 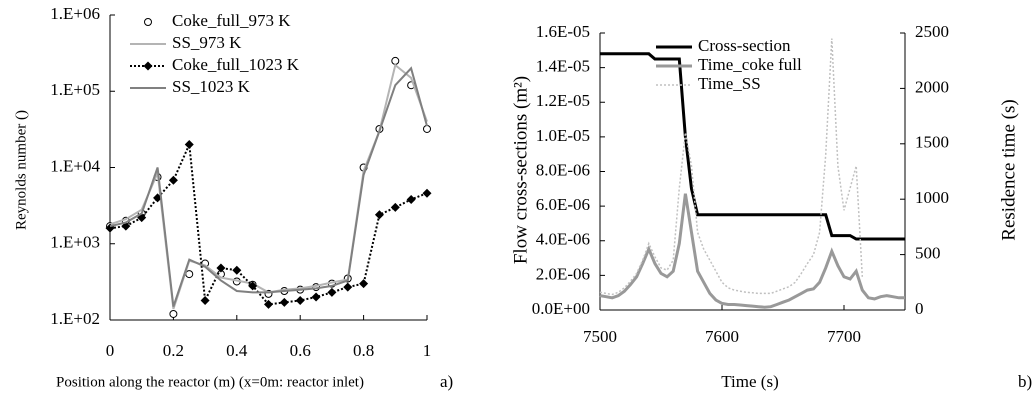 I want to click on y-tick-label: 1.E+04, so click(x=75, y=165).